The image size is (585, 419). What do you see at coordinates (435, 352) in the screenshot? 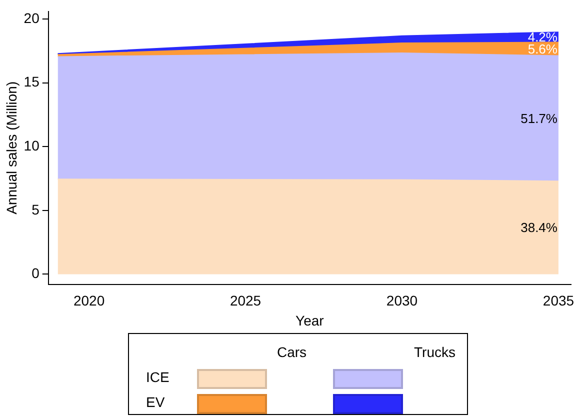
I see `text: Trucks` at bounding box center [435, 352].